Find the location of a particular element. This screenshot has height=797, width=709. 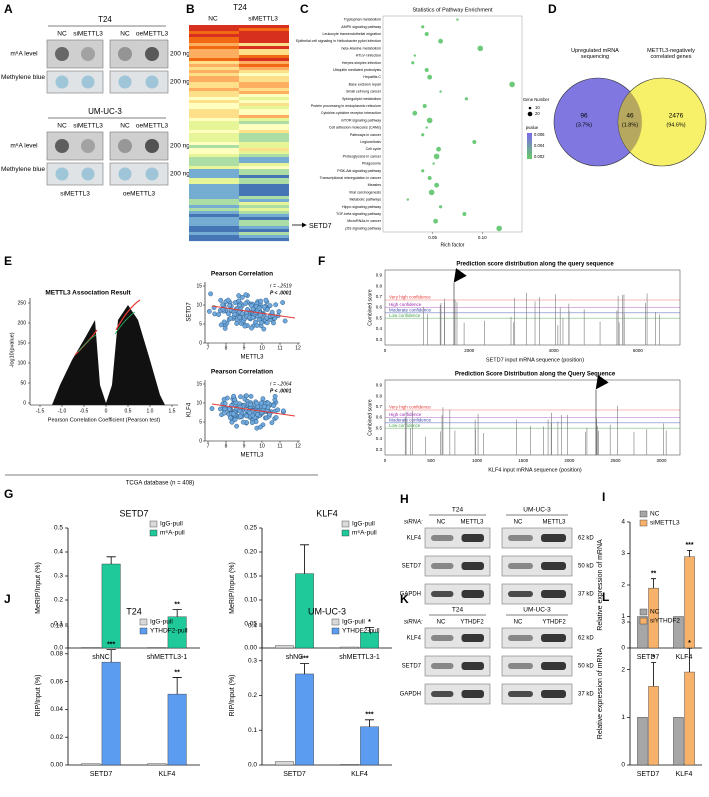

row-label: KLF4 is located at coordinates (414, 539).